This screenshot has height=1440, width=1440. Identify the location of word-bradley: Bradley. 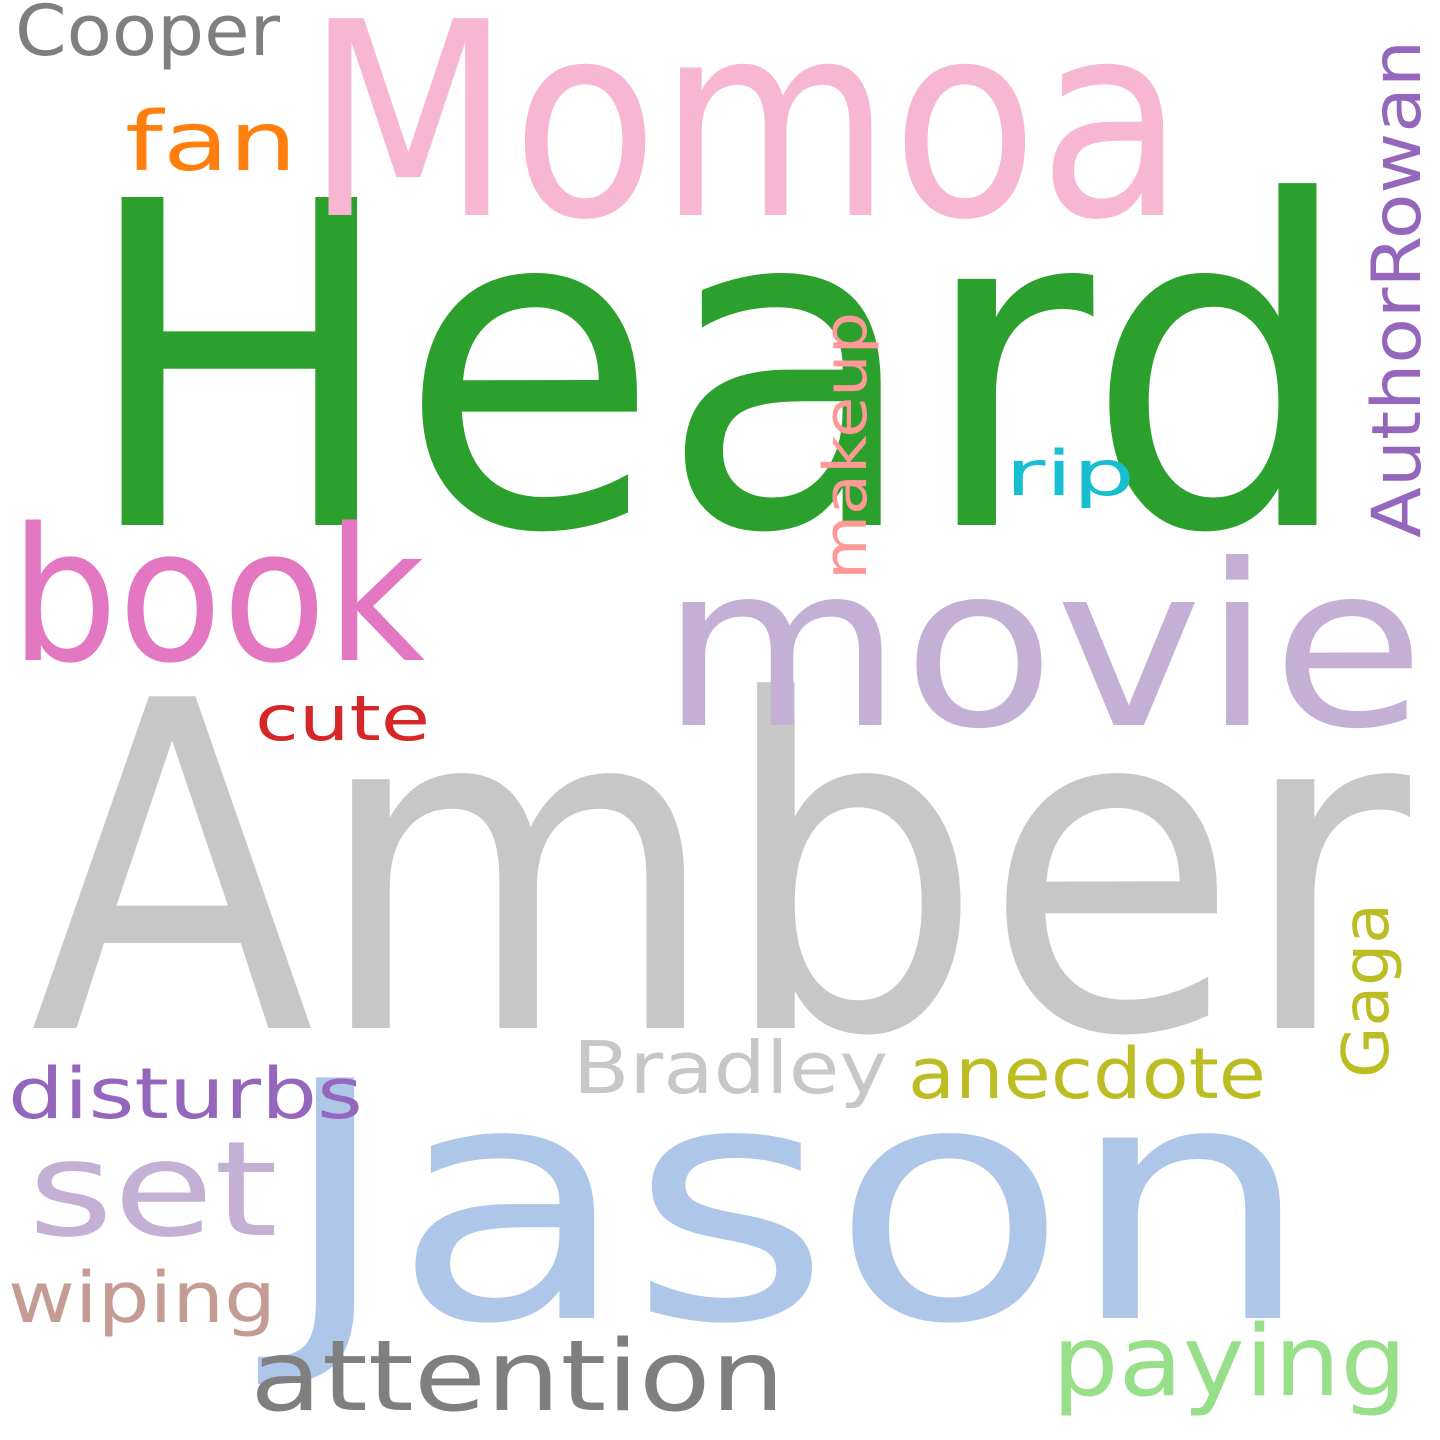
(730, 1068).